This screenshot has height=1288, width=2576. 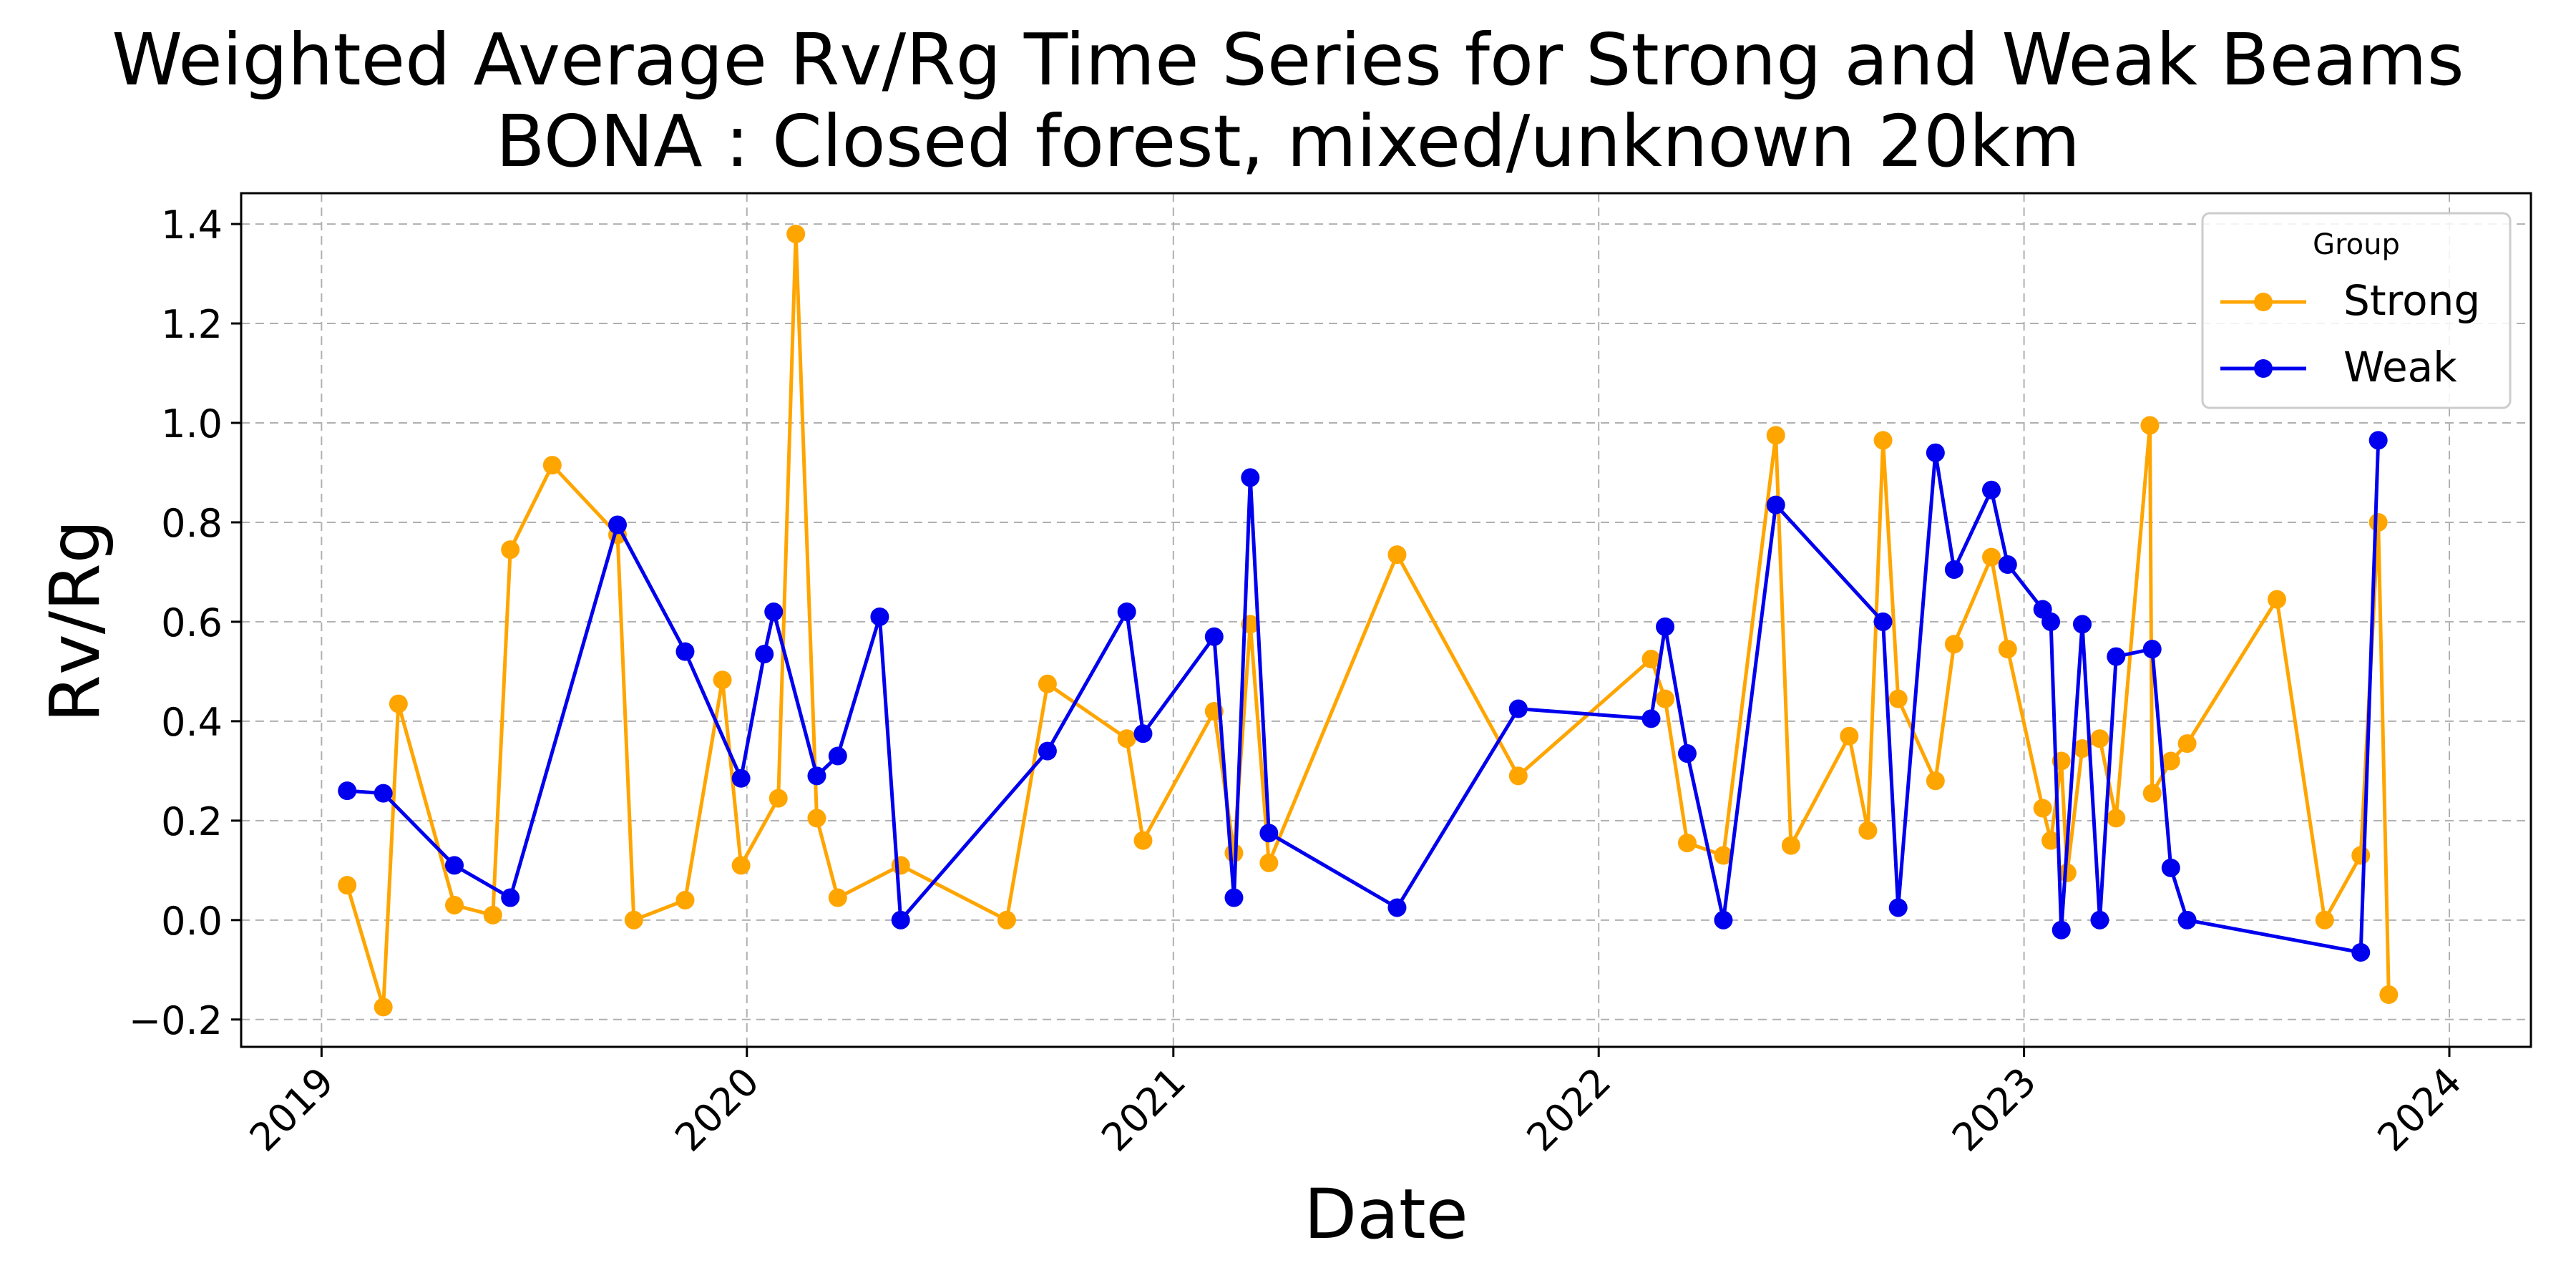 I want to click on legend-strong-label: Strong, so click(x=2411, y=300).